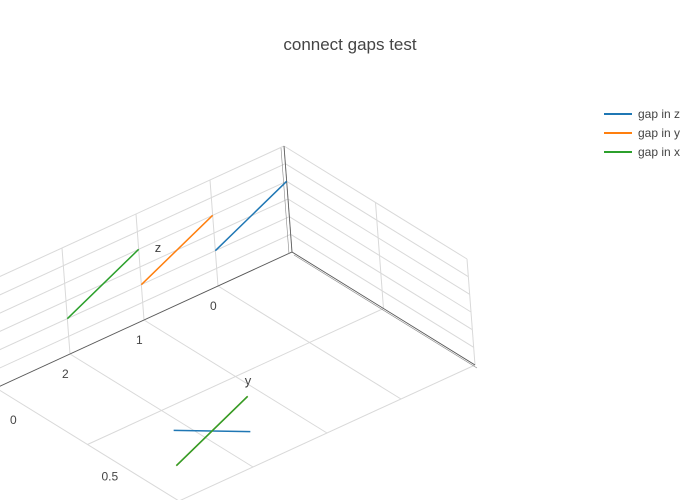 The height and width of the screenshot is (500, 700). I want to click on chart-title: connect gaps test, so click(350, 44).